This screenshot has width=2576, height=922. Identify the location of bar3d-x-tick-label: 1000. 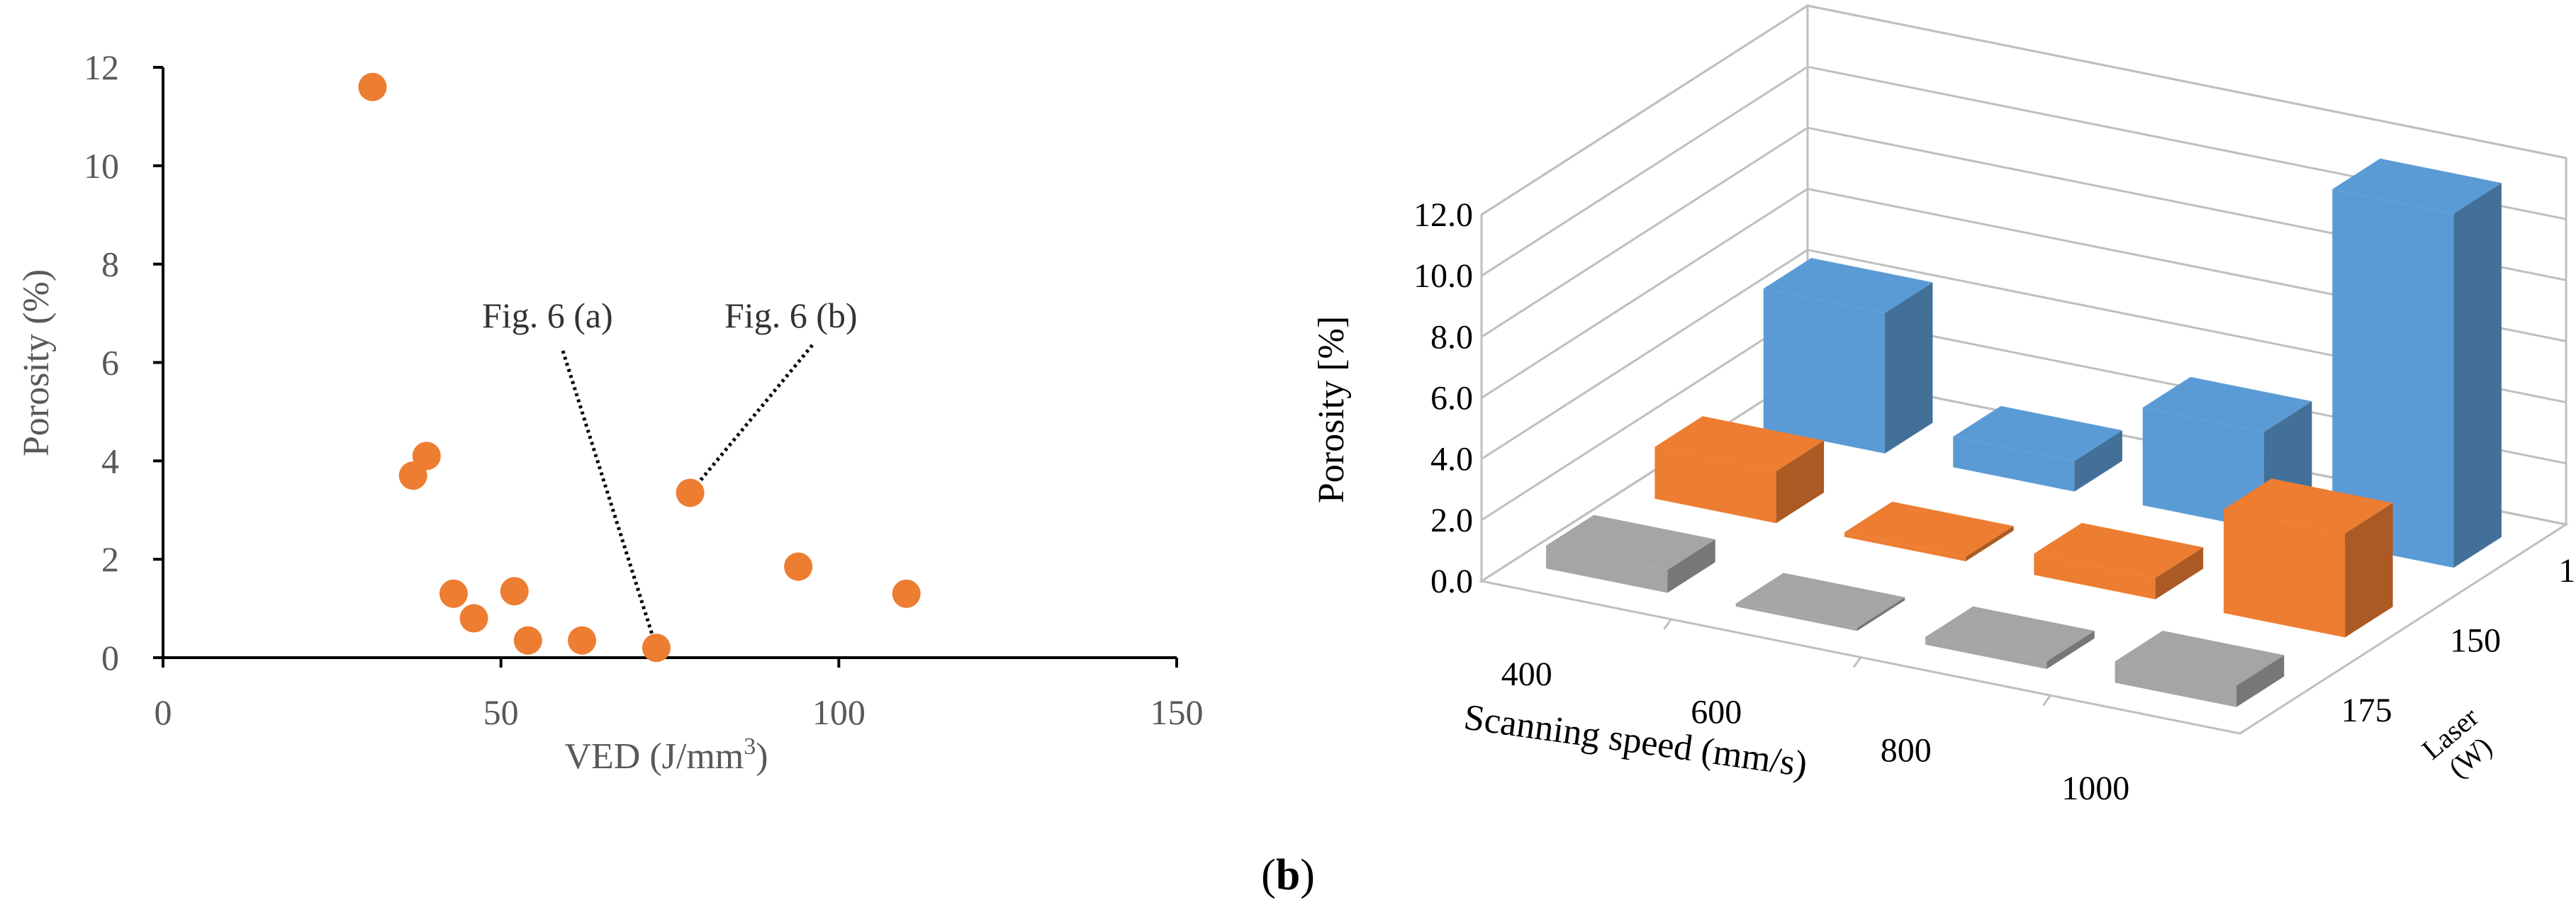
(2095, 788).